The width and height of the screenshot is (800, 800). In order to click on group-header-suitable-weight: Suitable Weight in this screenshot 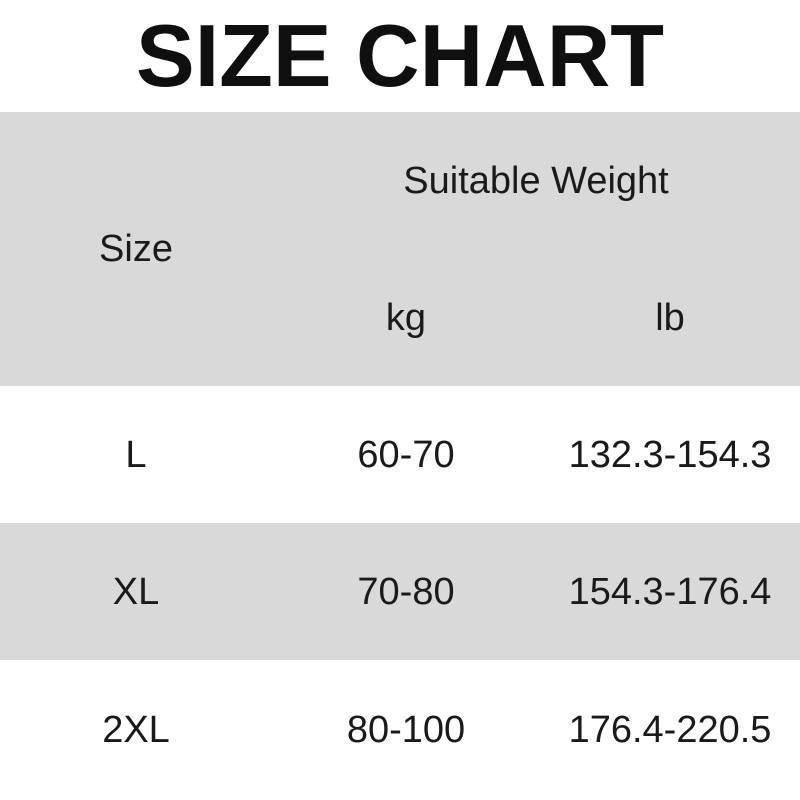, I will do `click(536, 181)`.